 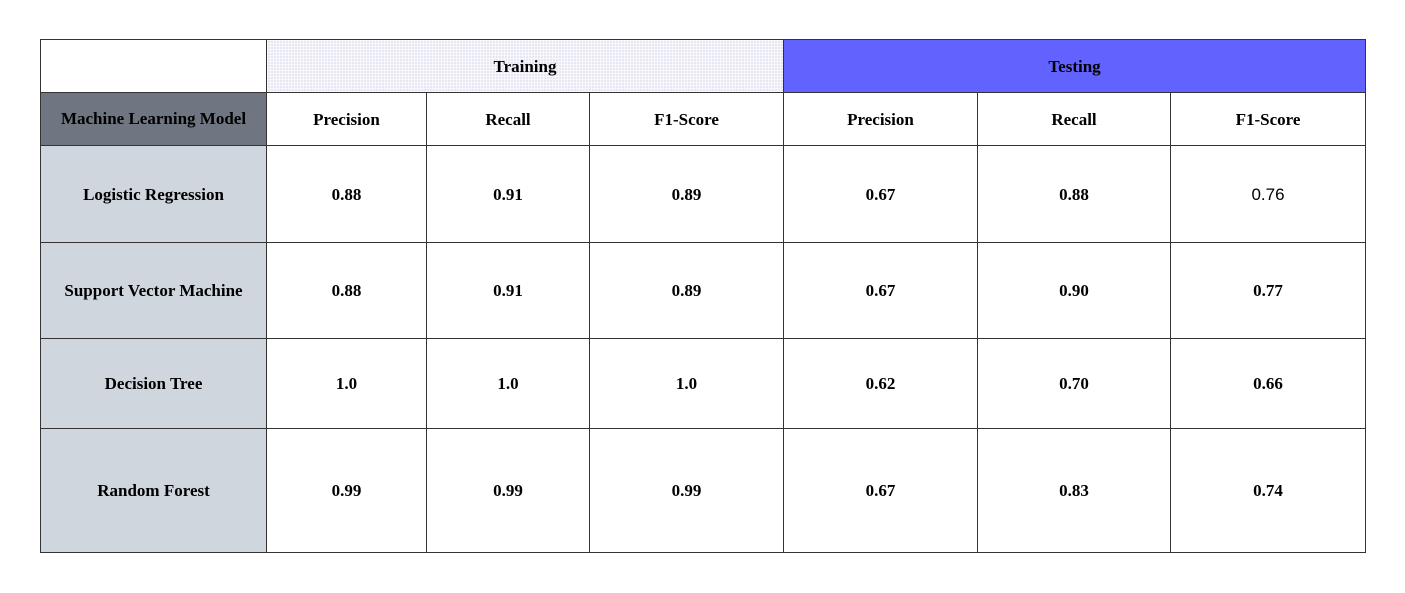 What do you see at coordinates (525, 66) in the screenshot?
I see `training-group-header: Training` at bounding box center [525, 66].